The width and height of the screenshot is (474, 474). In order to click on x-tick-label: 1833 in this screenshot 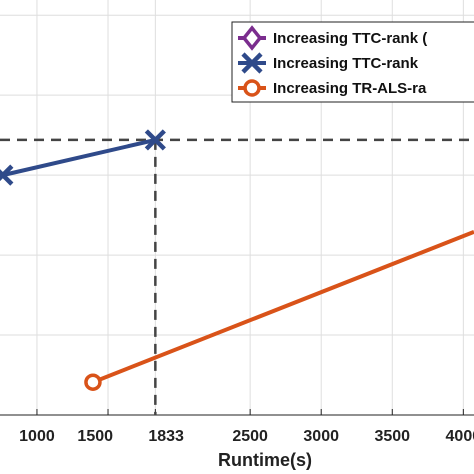, I will do `click(166, 436)`.